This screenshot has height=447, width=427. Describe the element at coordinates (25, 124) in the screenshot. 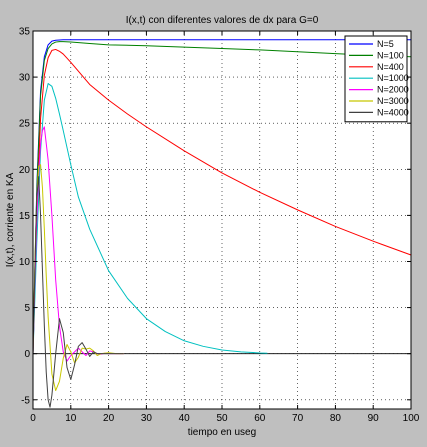

I see `y-tick-label: 25` at that location.